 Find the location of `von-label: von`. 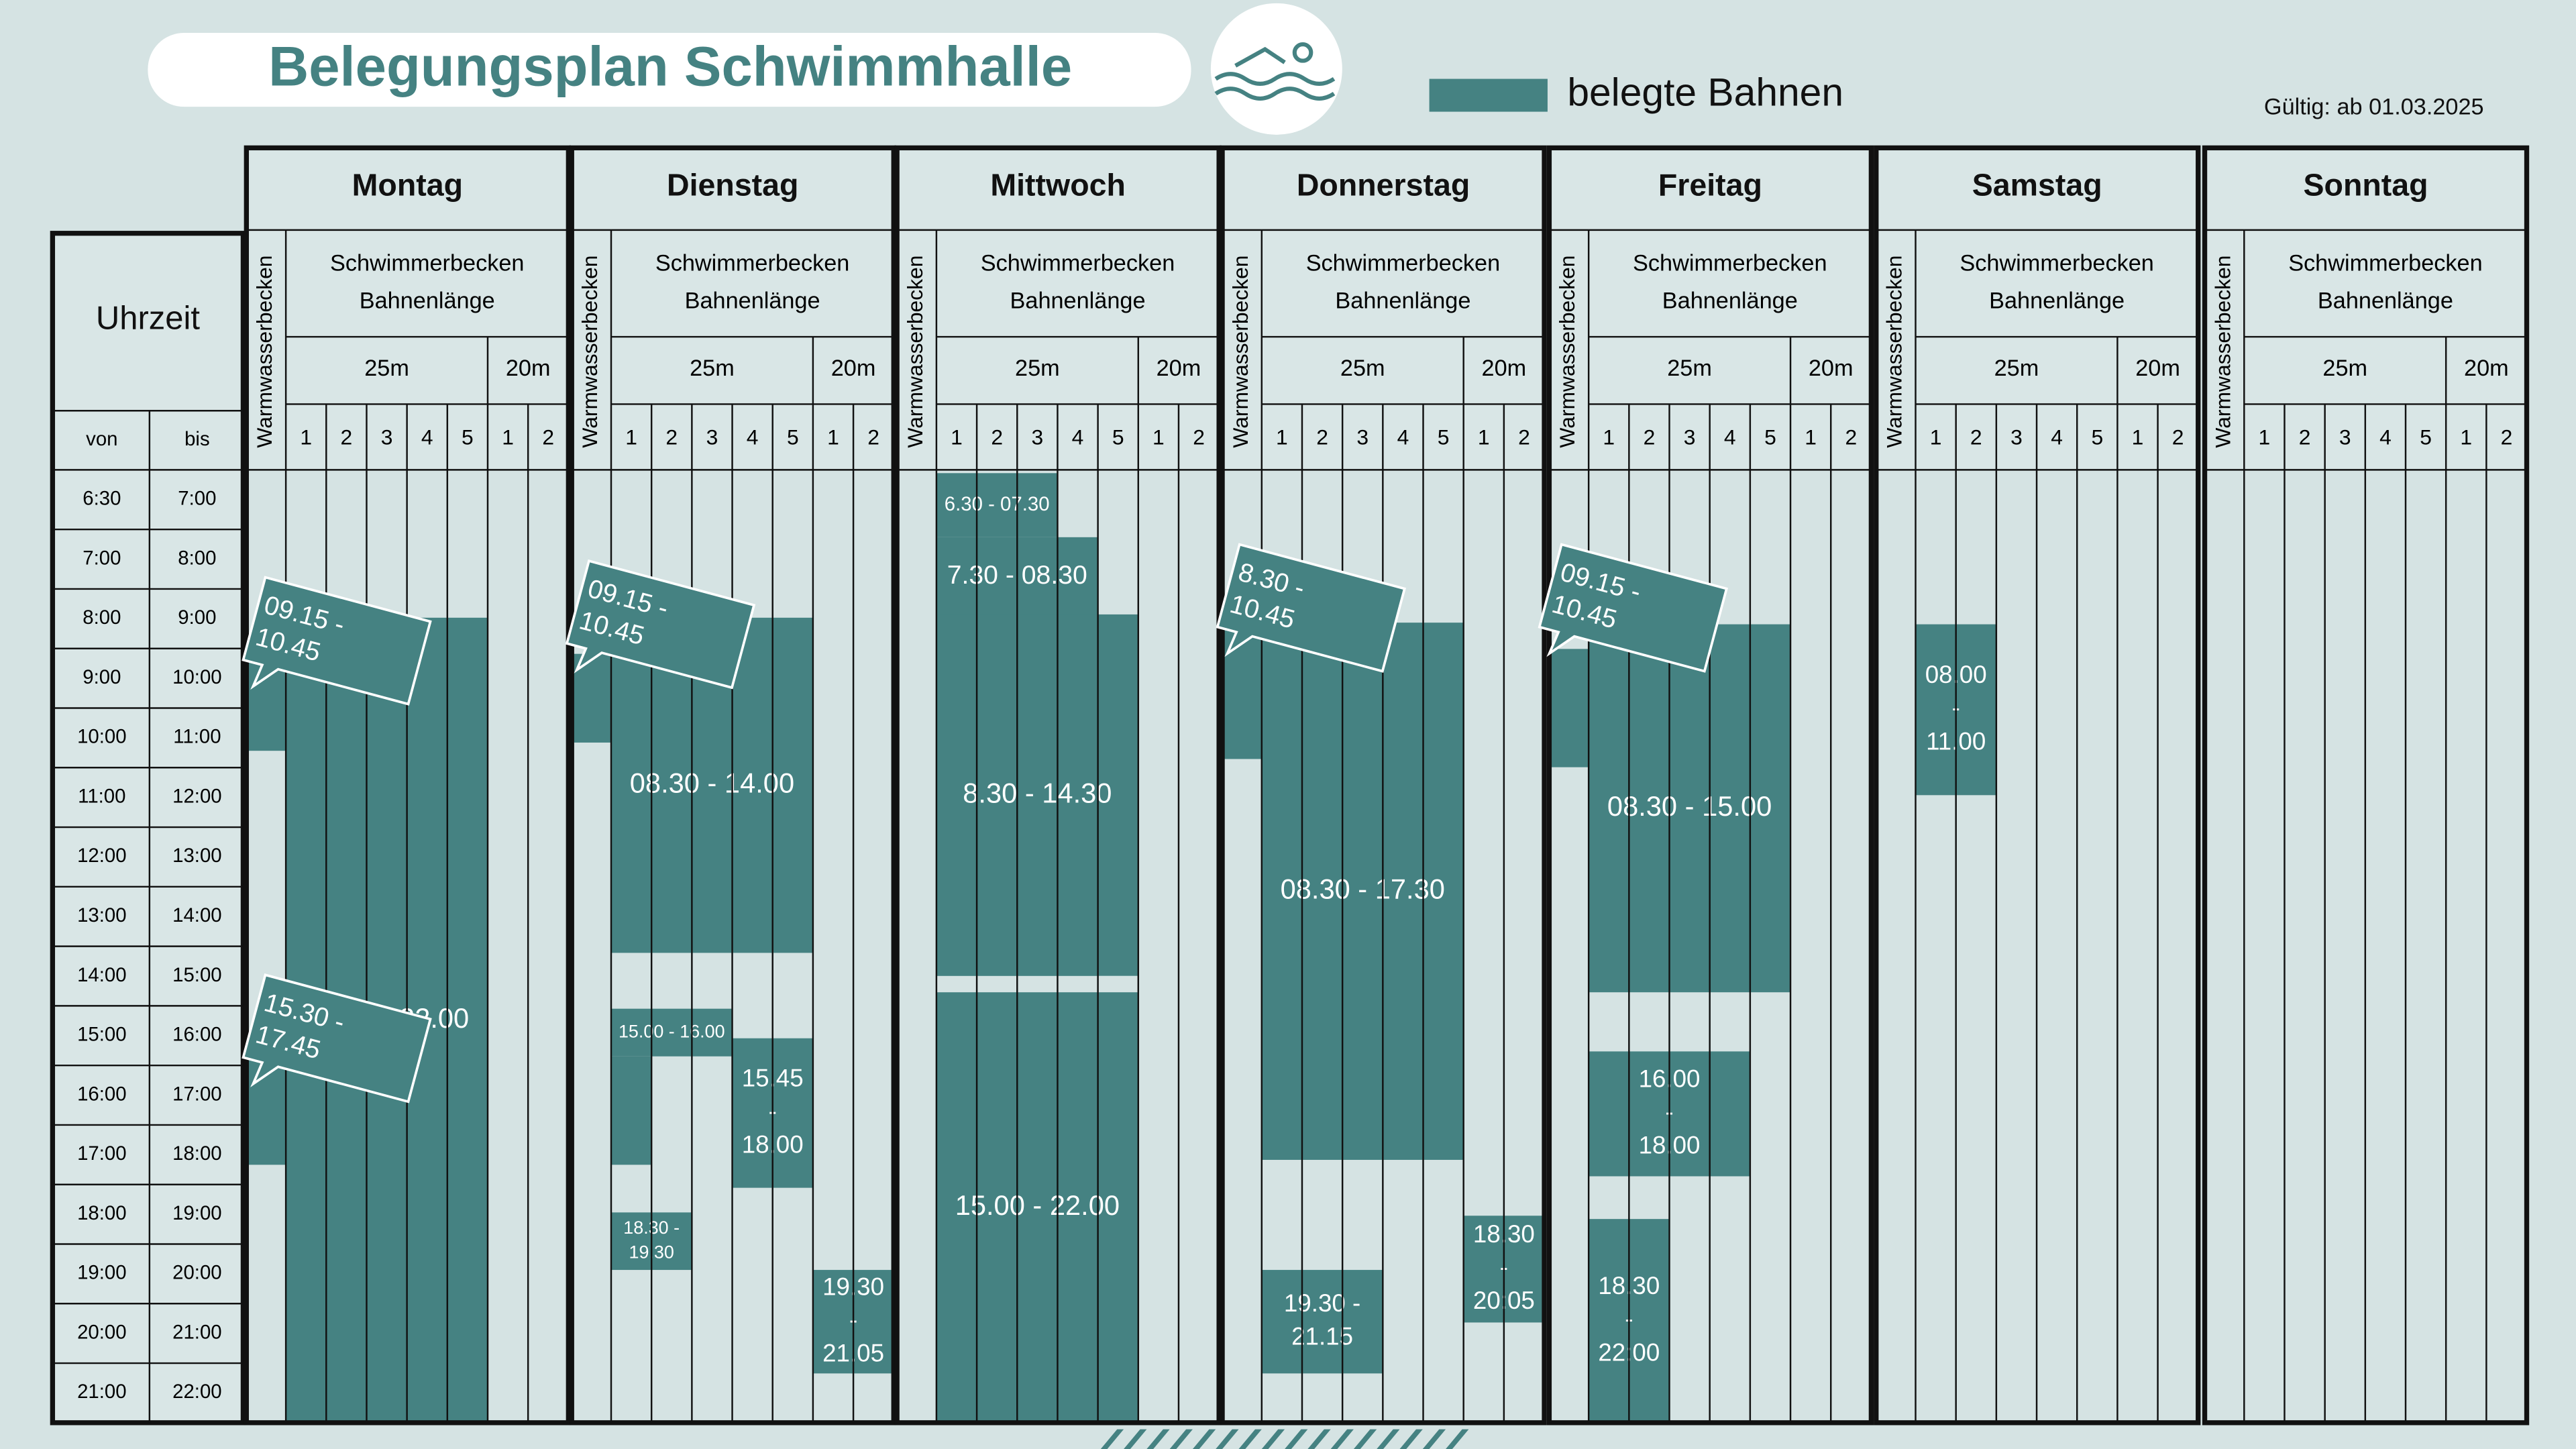

von-label: von is located at coordinates (101, 439).